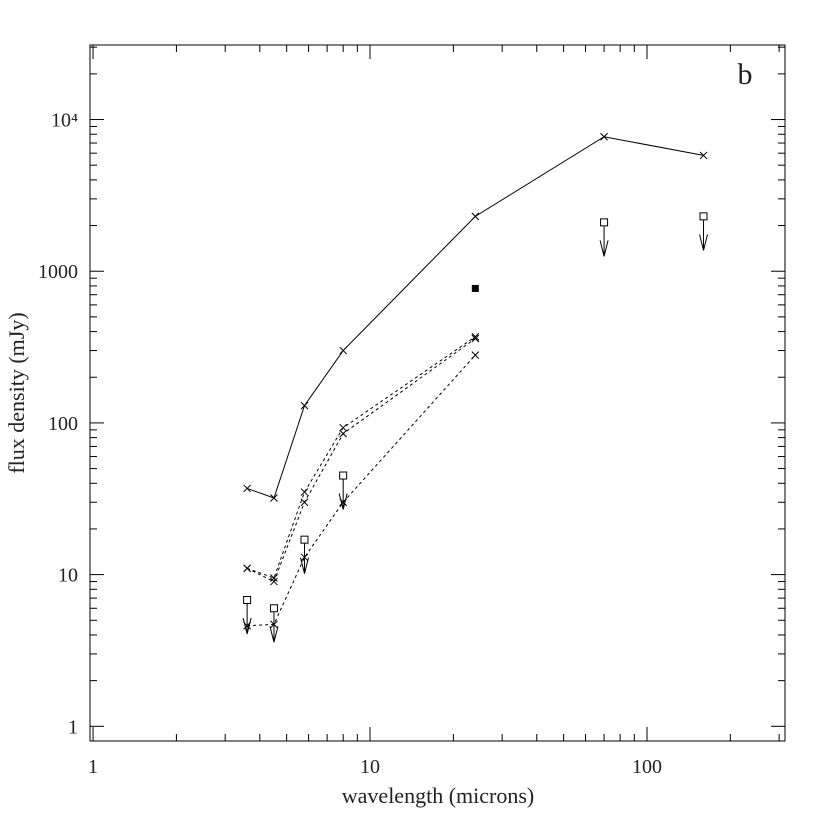  Describe the element at coordinates (68, 576) in the screenshot. I see `y-tick-label: 10` at that location.